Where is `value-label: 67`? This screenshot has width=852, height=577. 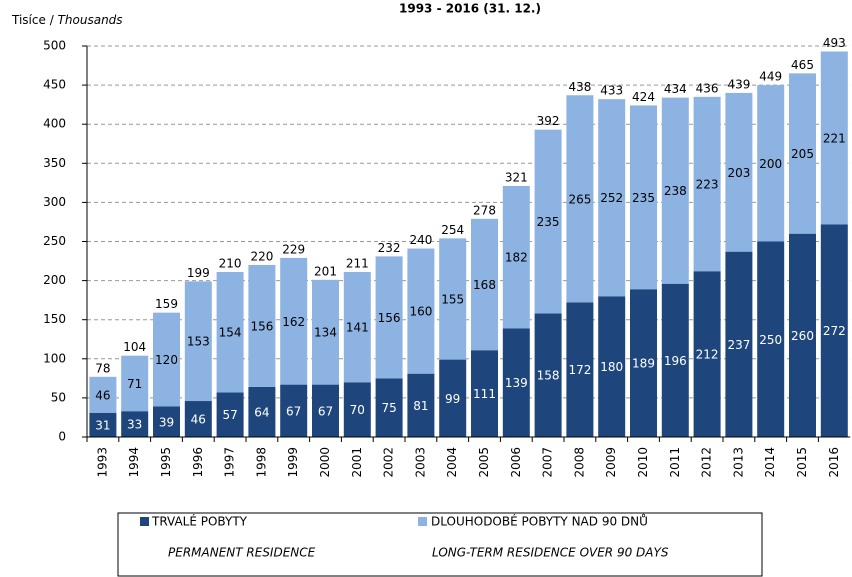
value-label: 67 is located at coordinates (293, 411).